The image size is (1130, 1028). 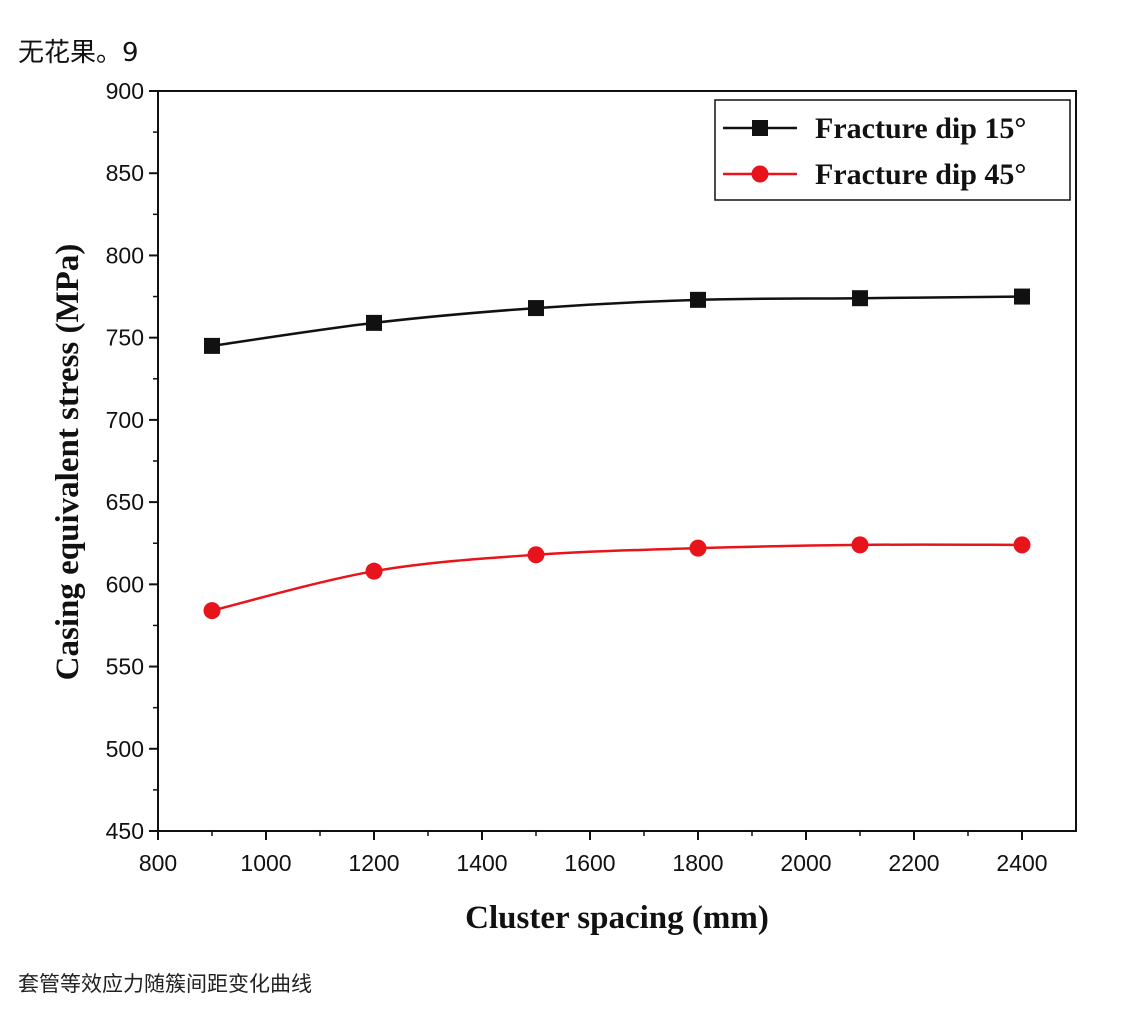 I want to click on legend-label: Fracture dip 15°, so click(x=920, y=128).